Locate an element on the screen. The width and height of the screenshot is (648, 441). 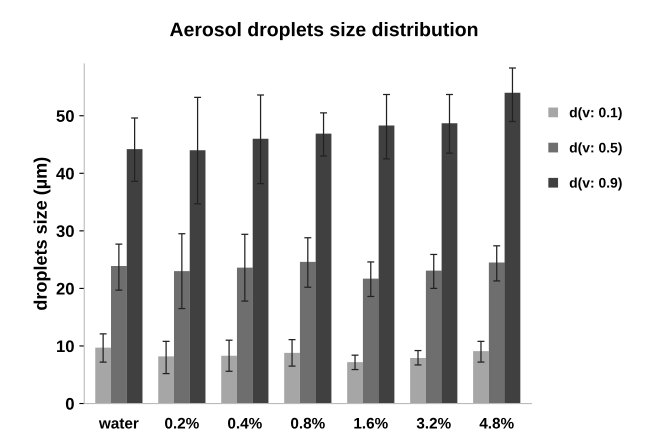
y-tick-label: 20 is located at coordinates (65, 288).